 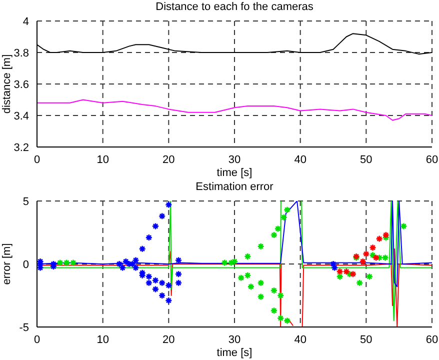 What do you see at coordinates (25, 264) in the screenshot?
I see `y-tick-label: 0` at bounding box center [25, 264].